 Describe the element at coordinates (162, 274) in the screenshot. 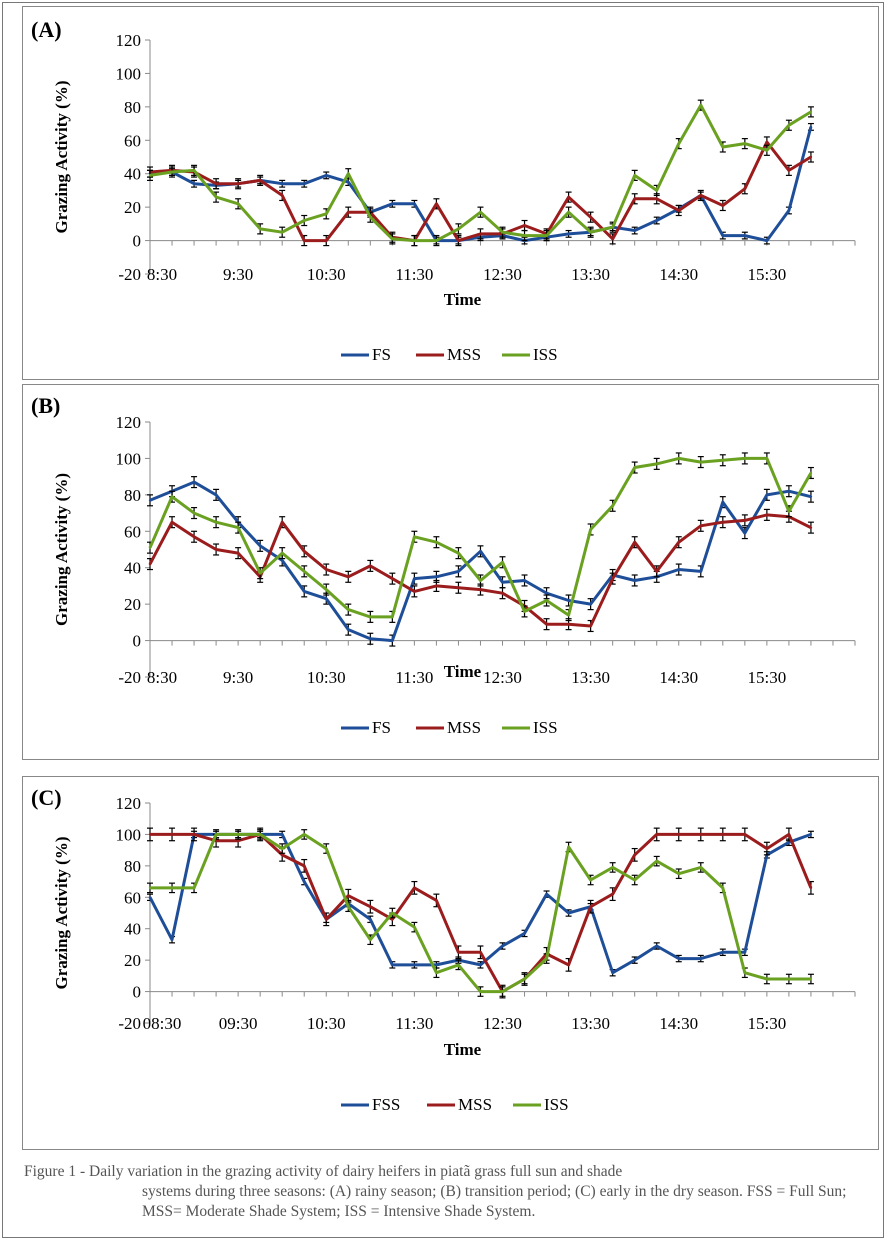

I see `x-tick-label: 8:30` at that location.